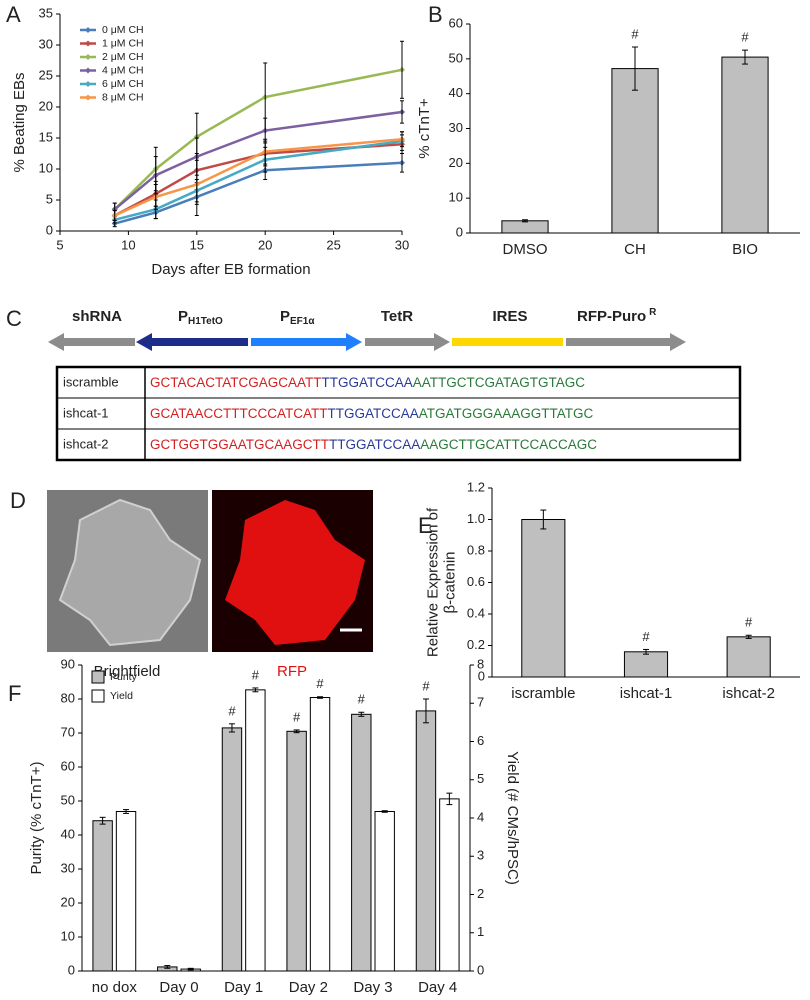 The image size is (810, 1000). I want to click on panel-label: B, so click(435, 14).